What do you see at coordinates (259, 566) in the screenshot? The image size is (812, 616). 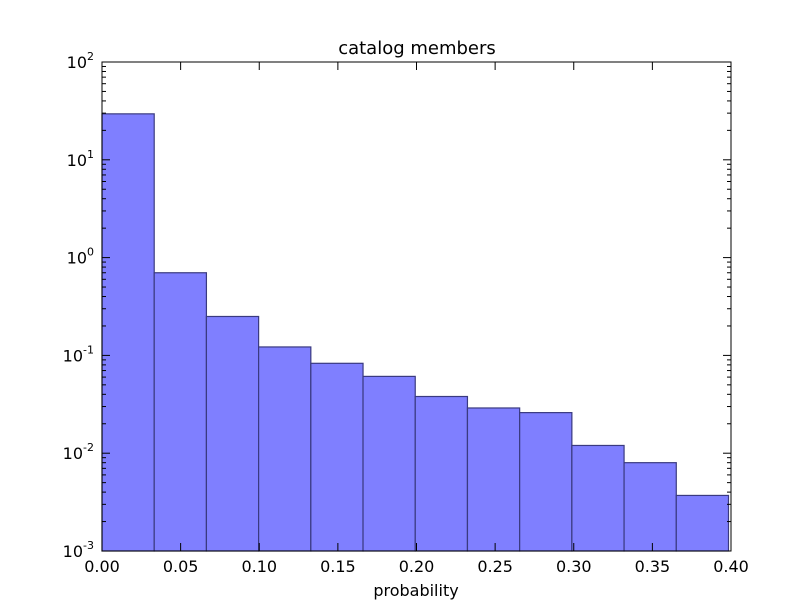 I see `x-tick-label: 0.10` at bounding box center [259, 566].